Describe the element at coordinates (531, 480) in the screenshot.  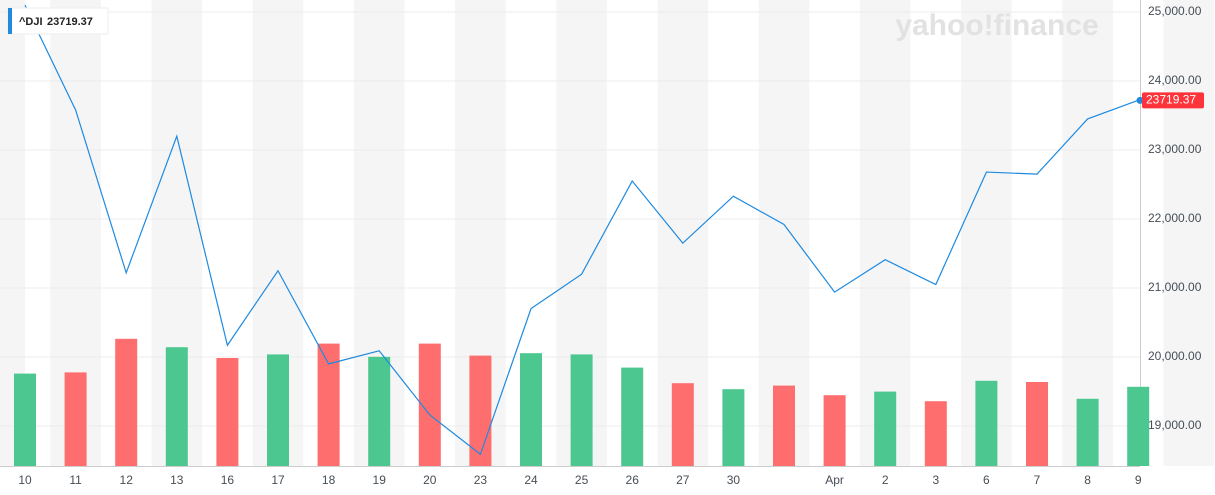
I see `x-tick-label: 24` at that location.